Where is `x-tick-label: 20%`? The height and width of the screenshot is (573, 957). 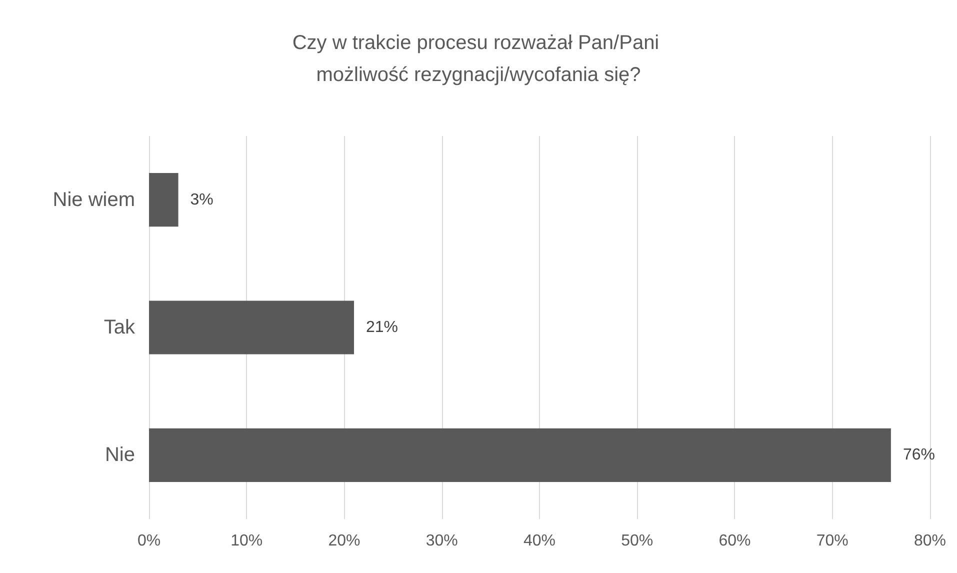 x-tick-label: 20% is located at coordinates (344, 541).